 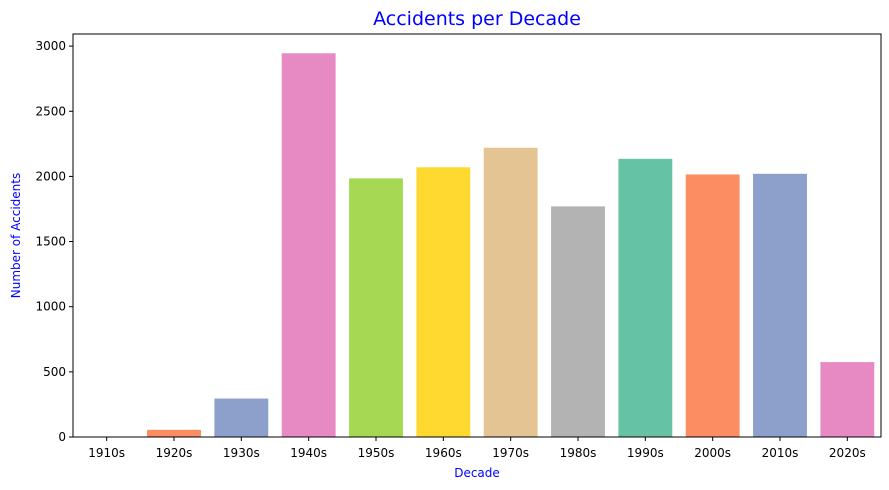 What do you see at coordinates (50, 176) in the screenshot?
I see `y-tick-label: 2000` at bounding box center [50, 176].